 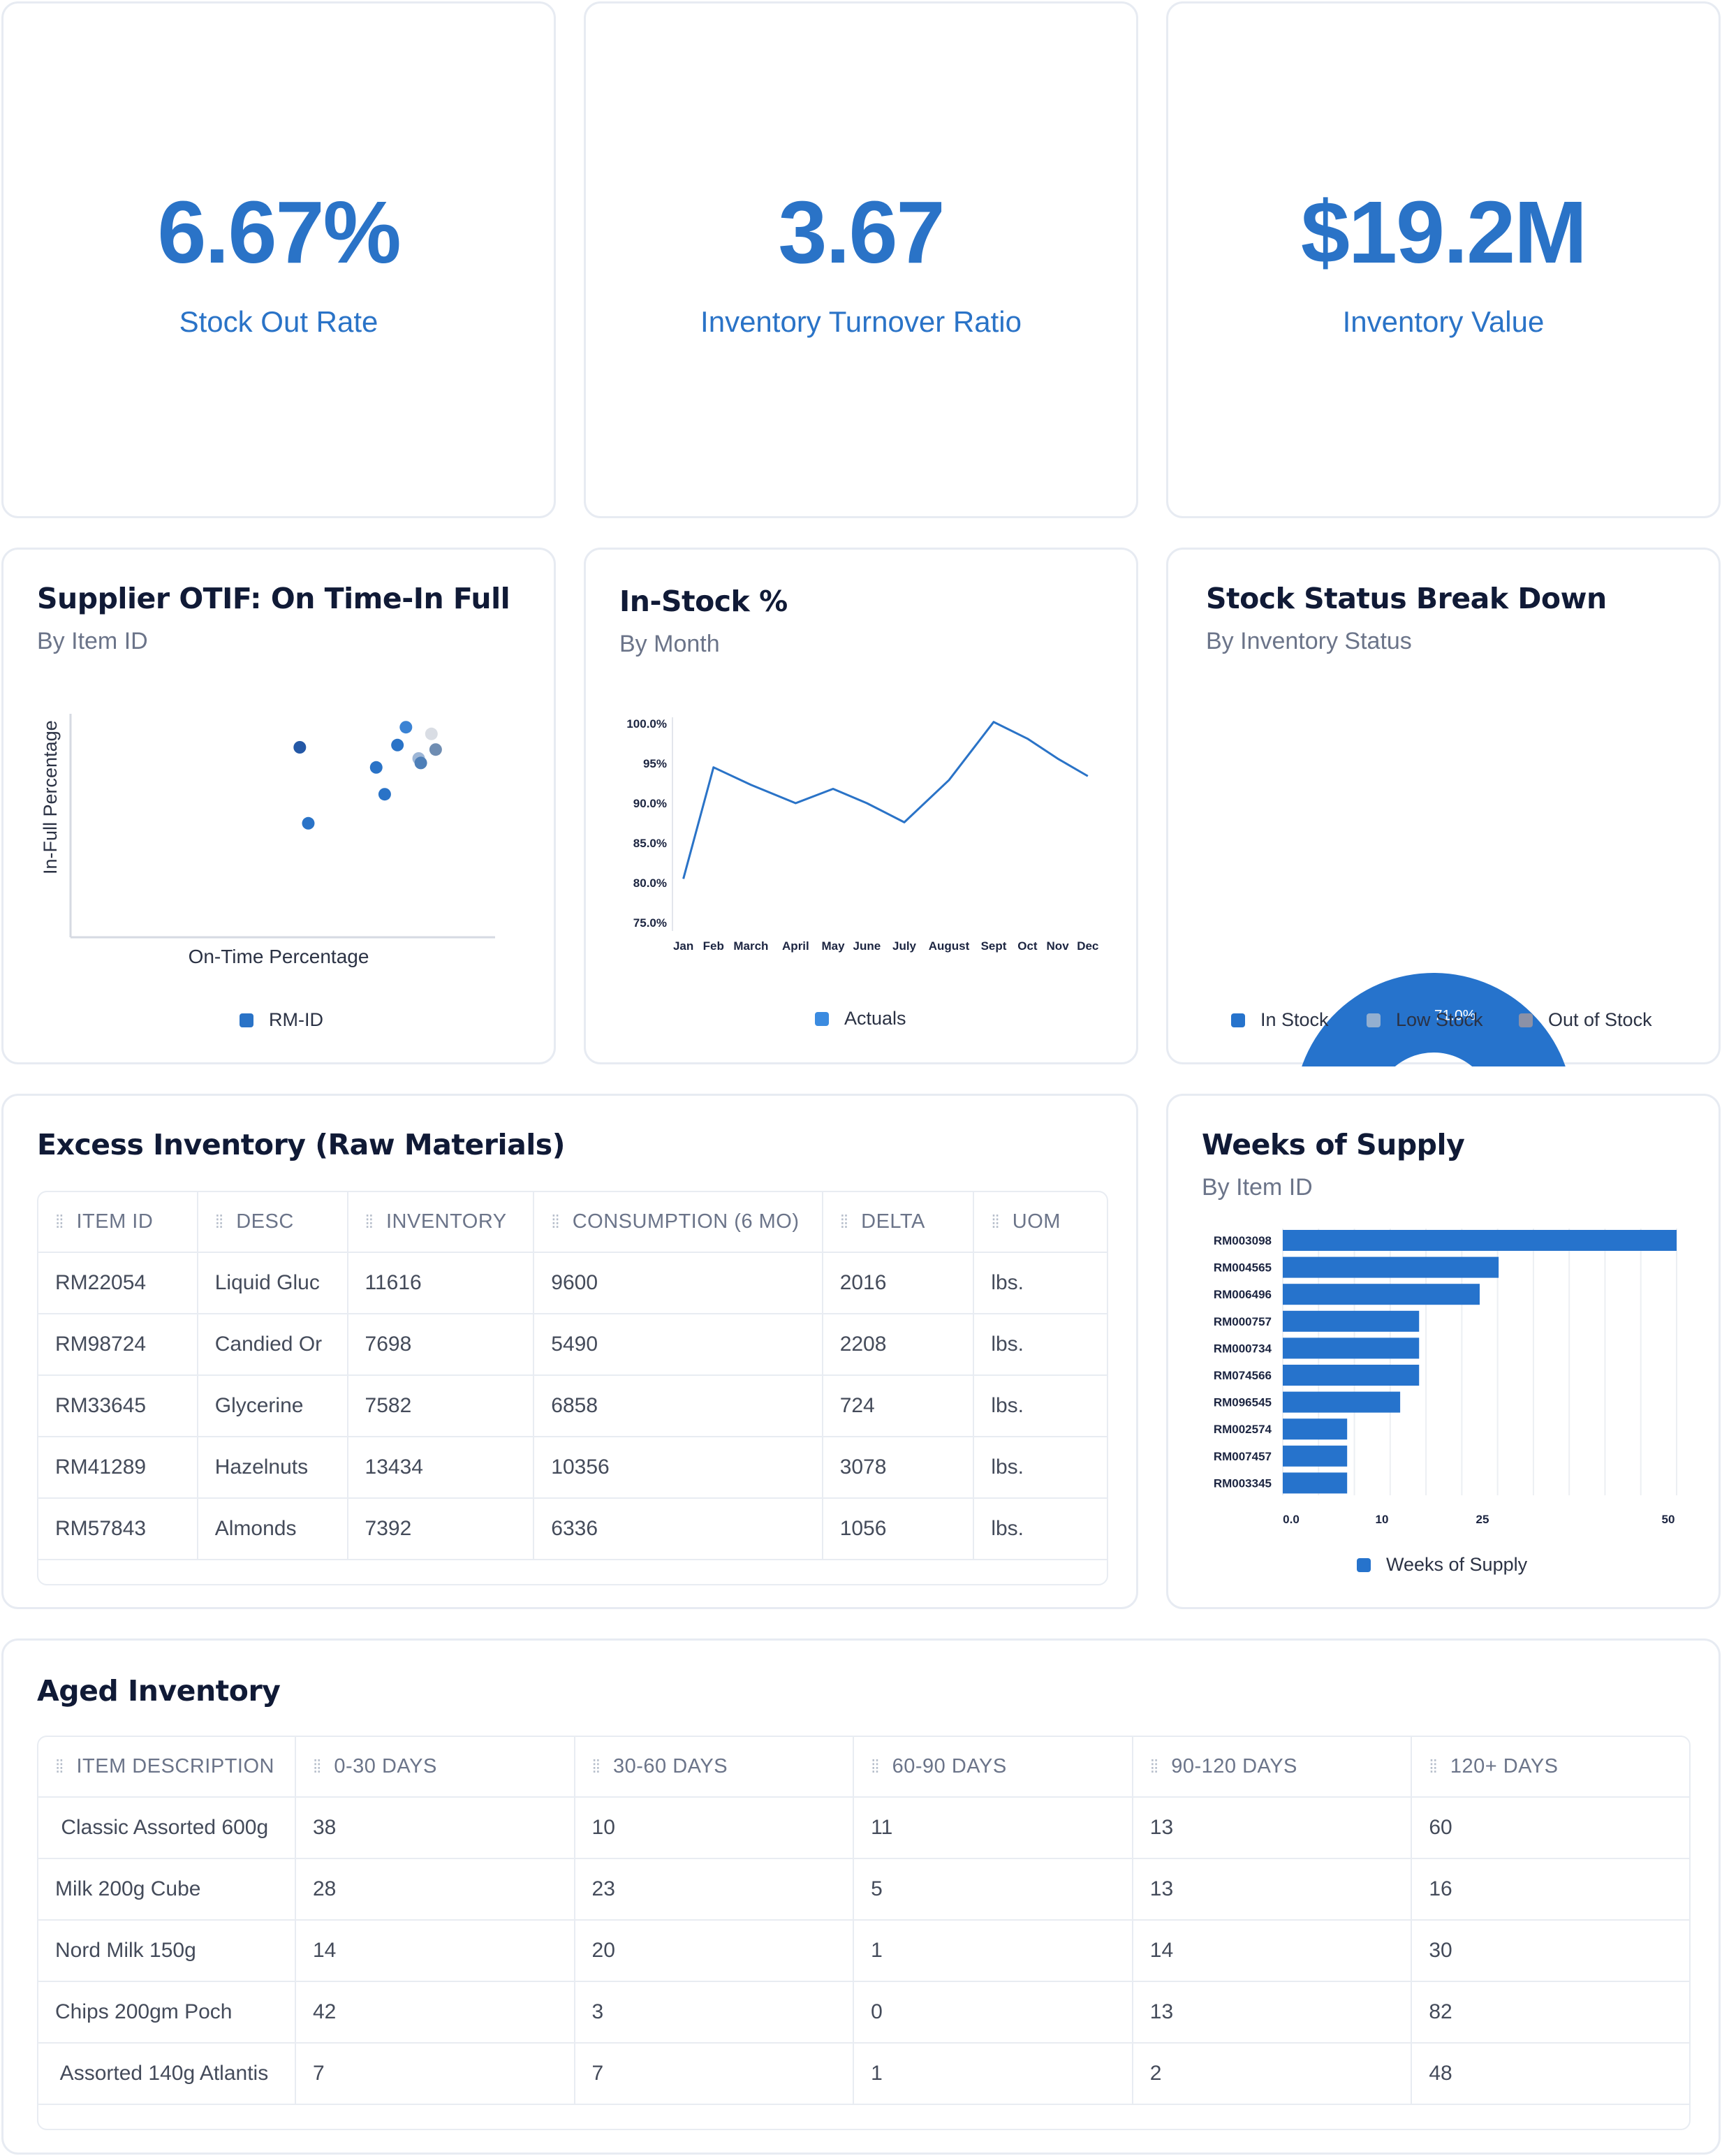 What do you see at coordinates (572, 1344) in the screenshot?
I see `table-row: RM98724 Candied Or 7698 5490 2208 lbs.` at bounding box center [572, 1344].